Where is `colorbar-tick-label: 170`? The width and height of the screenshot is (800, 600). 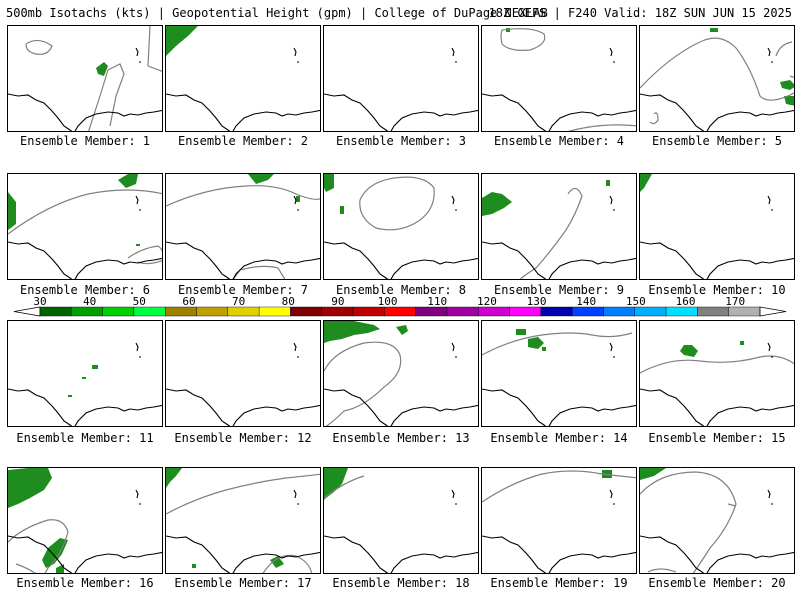
colorbar-tick-label: 170 is located at coordinates (735, 302).